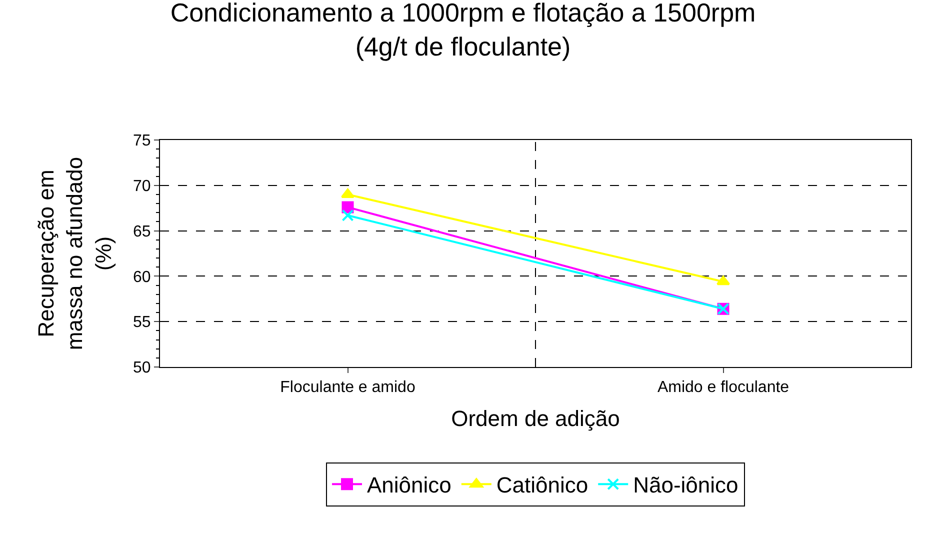 The image size is (926, 537). I want to click on y-tick-label: 60, so click(142, 277).